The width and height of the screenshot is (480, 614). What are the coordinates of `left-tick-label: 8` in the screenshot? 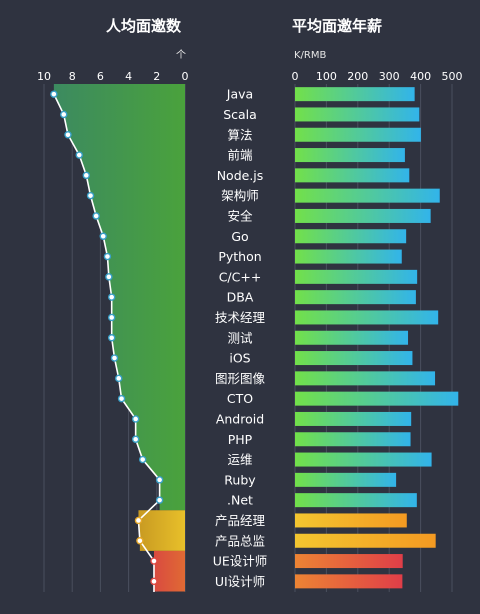 It's located at (72, 76).